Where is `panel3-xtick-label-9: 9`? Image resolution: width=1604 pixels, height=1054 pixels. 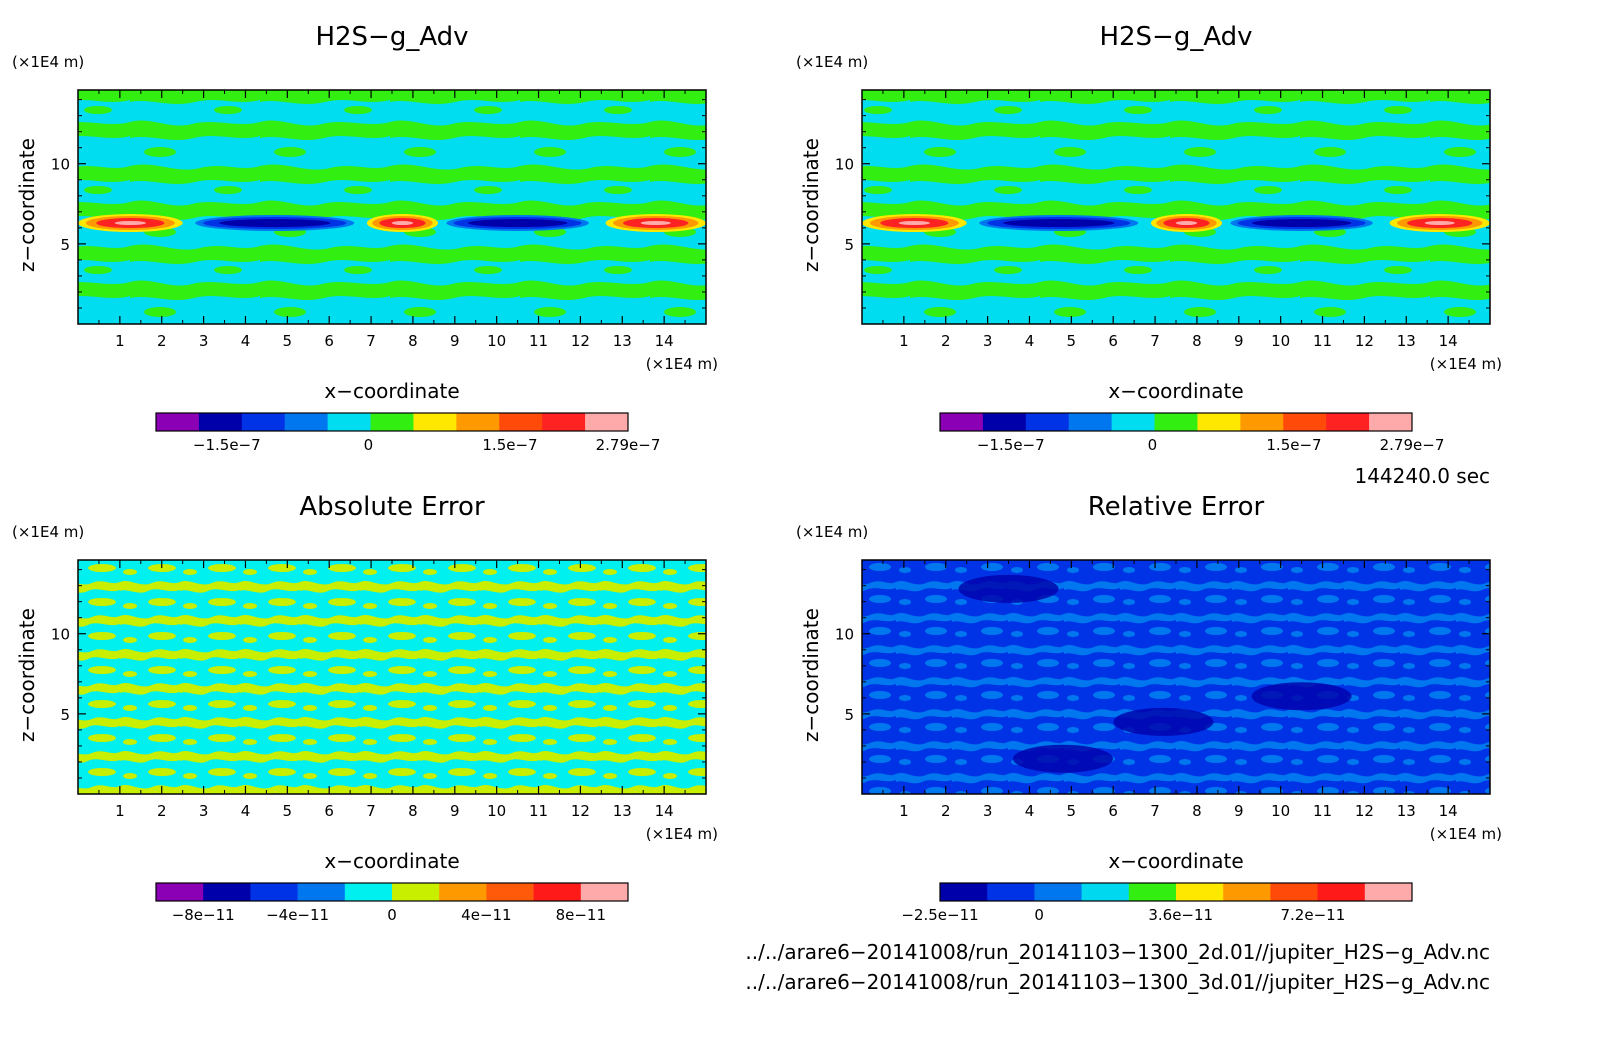
panel3-xtick-label-9: 9 is located at coordinates (455, 811).